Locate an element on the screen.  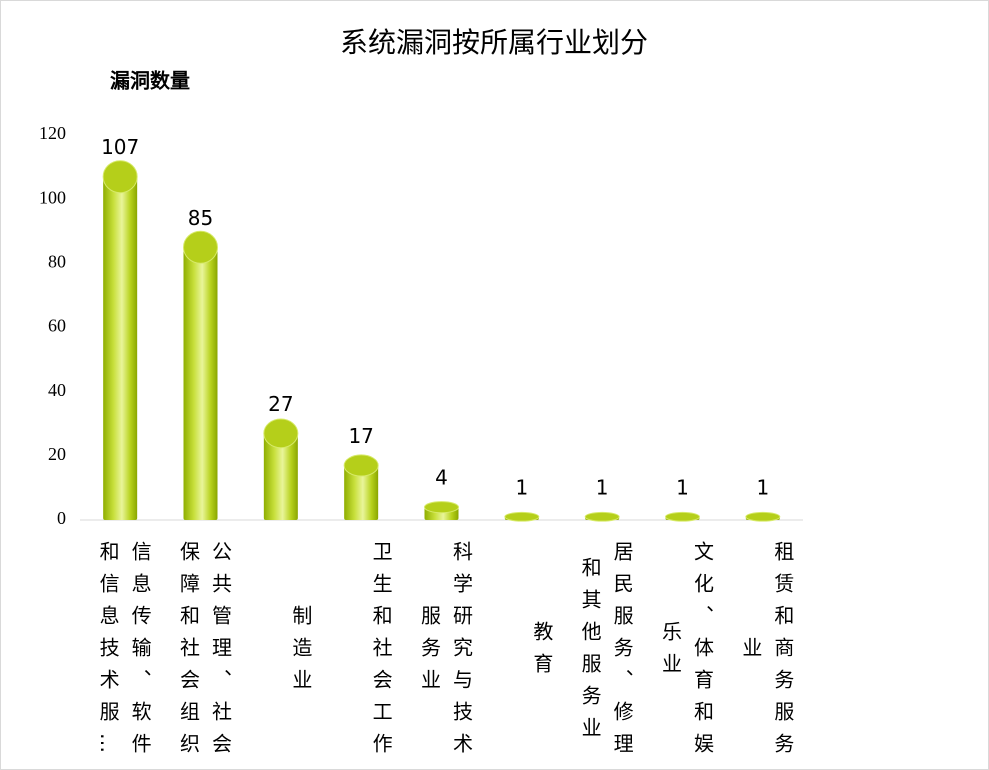
x-tick-label: 卫生和社会工作 is located at coordinates (381, 653).